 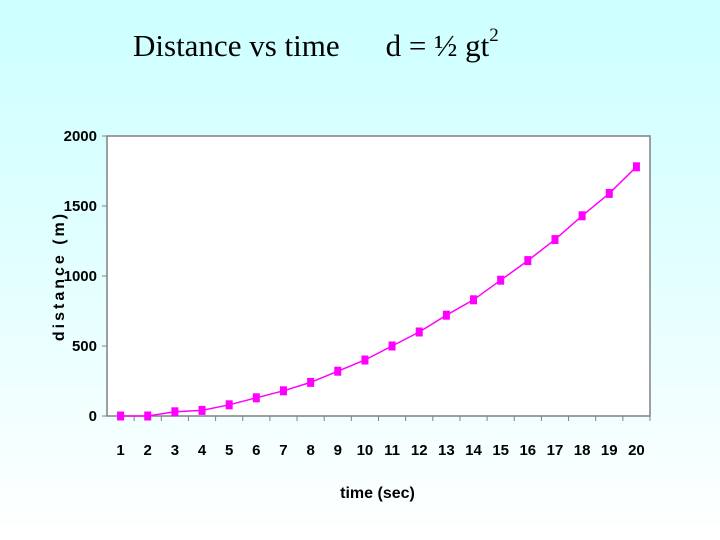 What do you see at coordinates (377, 493) in the screenshot?
I see `x-axis-label: time (sec)` at bounding box center [377, 493].